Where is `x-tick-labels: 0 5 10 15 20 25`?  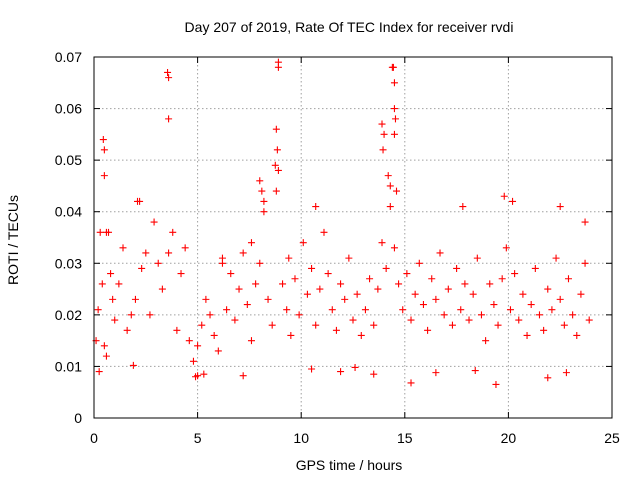
x-tick-labels: 0 5 10 15 20 25 is located at coordinates (355, 438).